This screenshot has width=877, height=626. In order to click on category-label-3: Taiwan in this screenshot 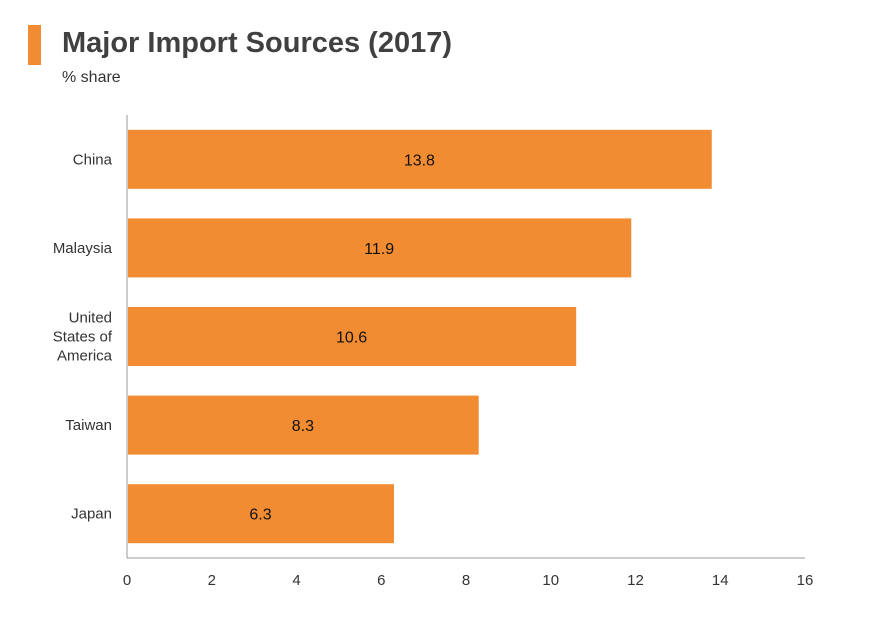, I will do `click(88, 425)`.